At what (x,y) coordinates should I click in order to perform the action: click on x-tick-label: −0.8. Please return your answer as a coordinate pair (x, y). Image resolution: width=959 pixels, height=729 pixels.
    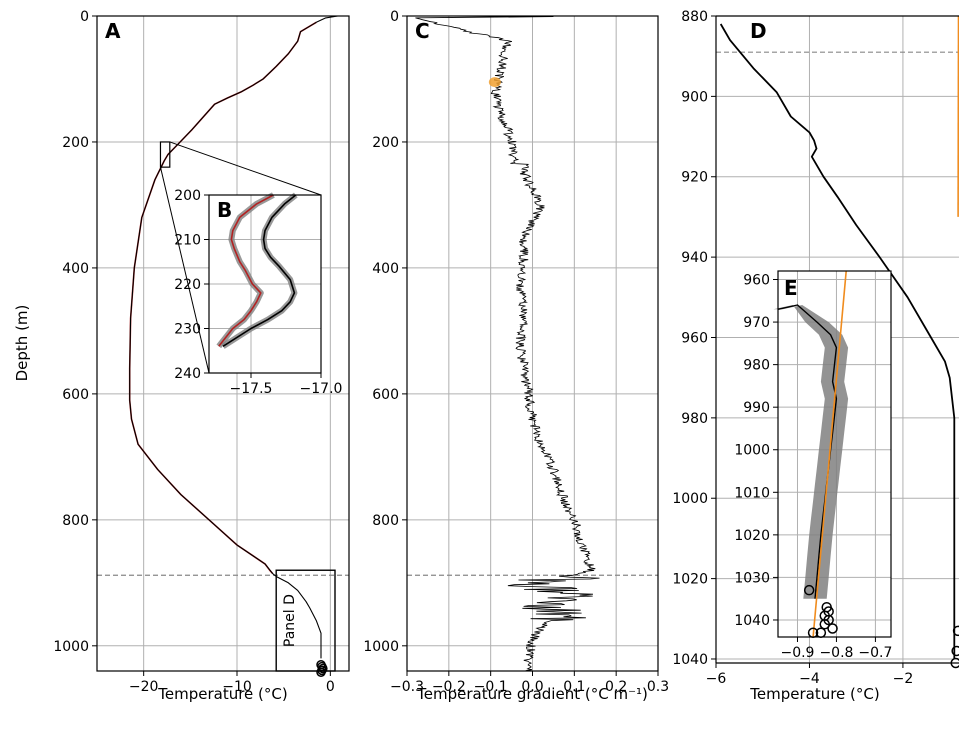
    Looking at the image, I should click on (836, 653).